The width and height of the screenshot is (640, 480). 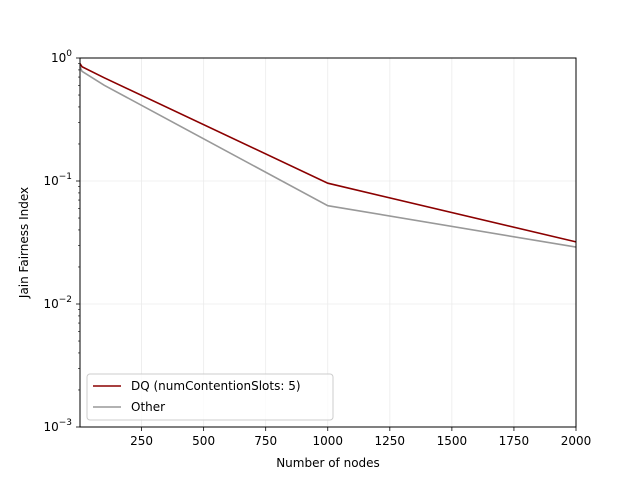 I want to click on x-tick-label: 1750, so click(x=514, y=441).